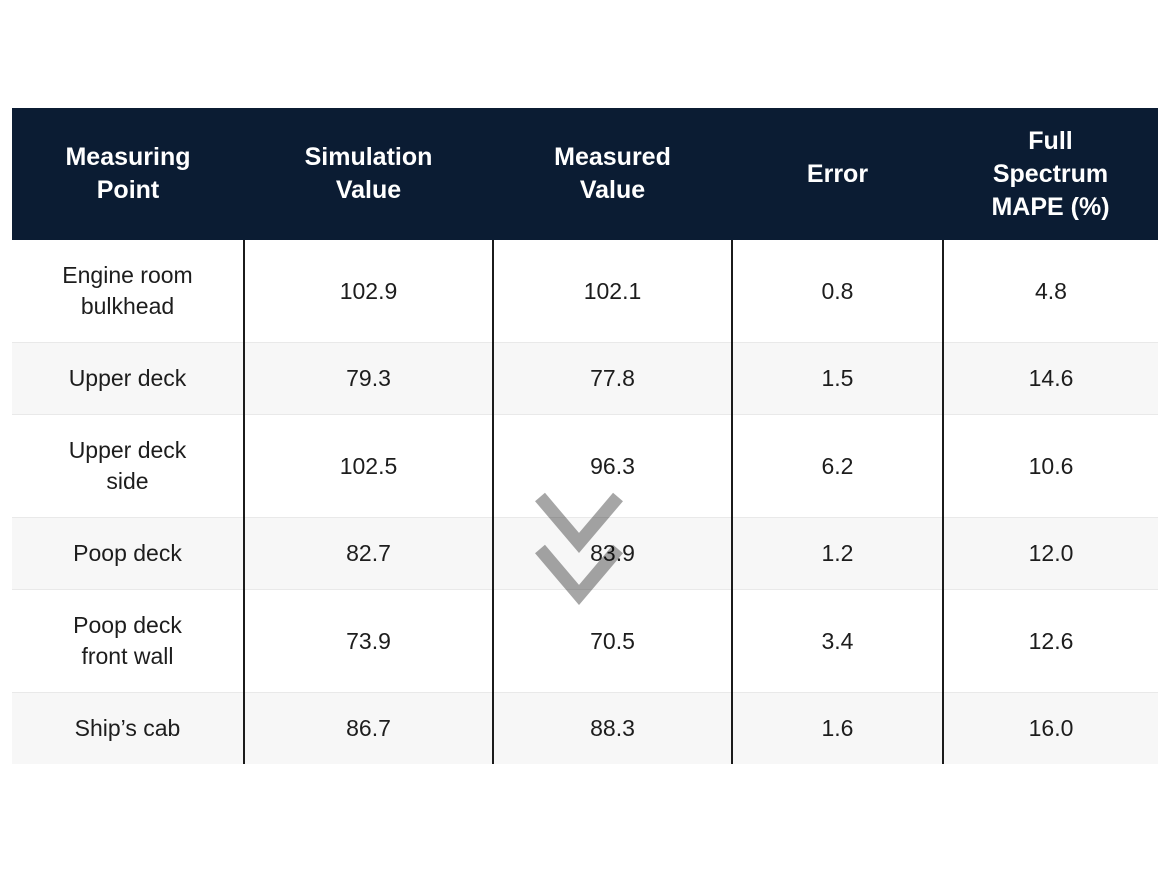 The height and width of the screenshot is (878, 1170). Describe the element at coordinates (837, 174) in the screenshot. I see `column-header-error: Error` at that location.